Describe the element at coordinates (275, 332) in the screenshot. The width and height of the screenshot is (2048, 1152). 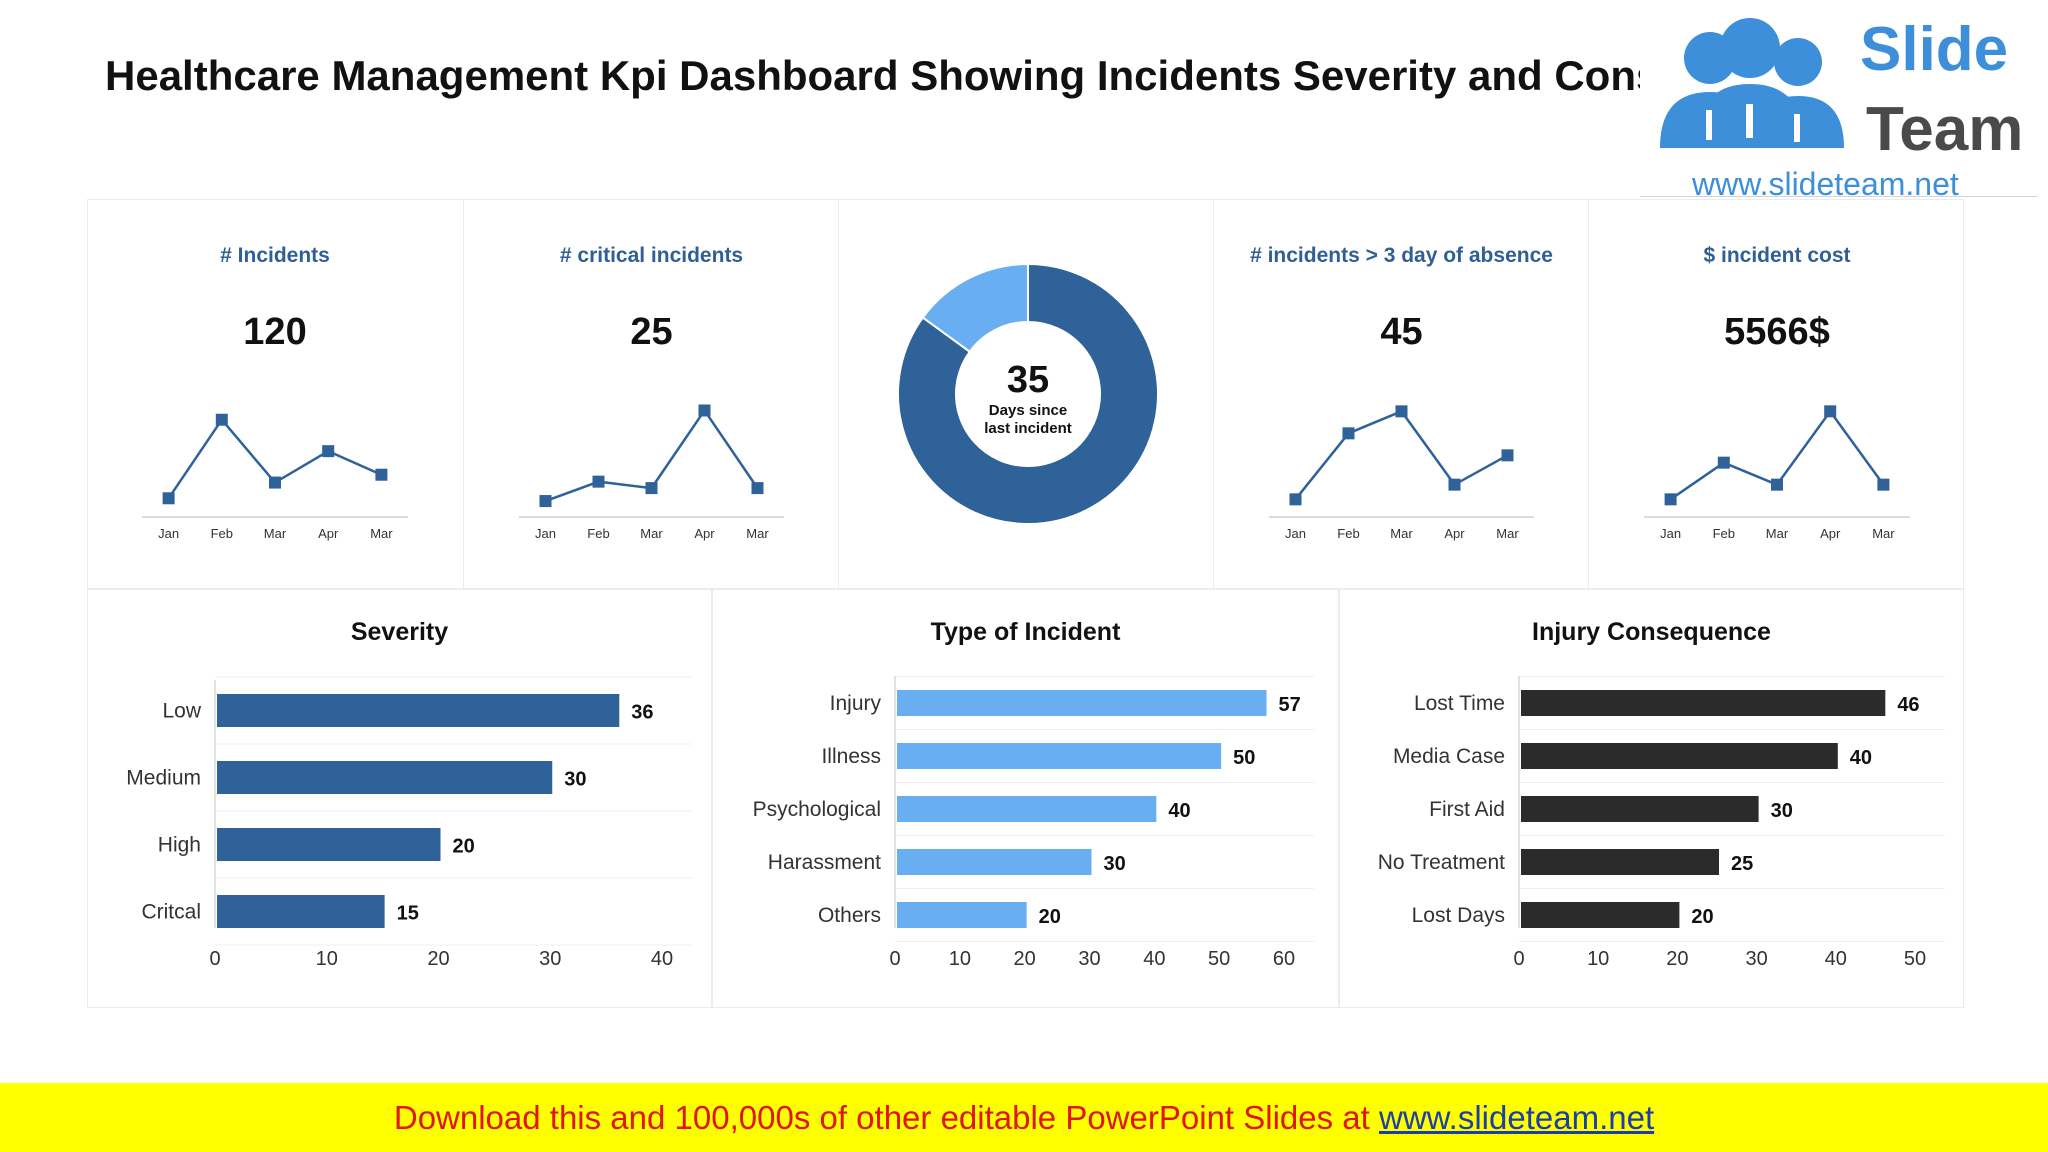
I see `kpi-value: 120` at that location.